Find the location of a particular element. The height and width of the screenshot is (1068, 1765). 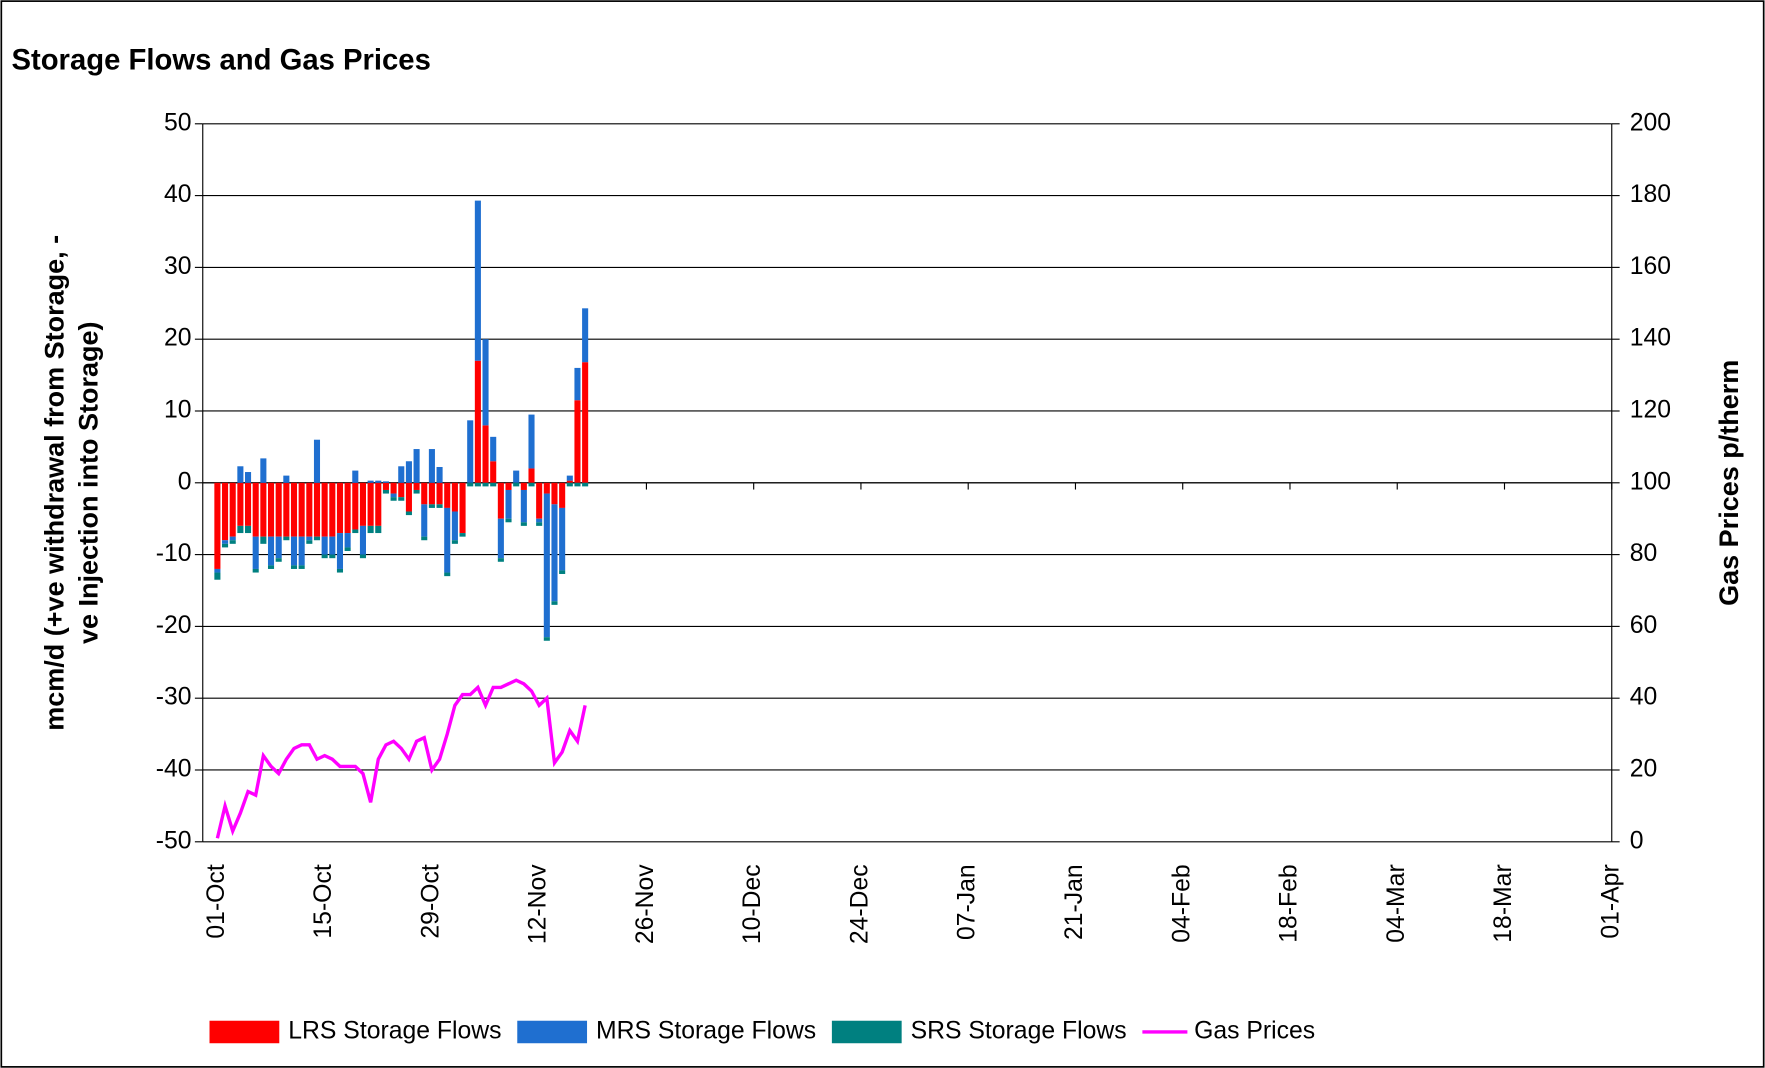

y2-tick-label: 0 is located at coordinates (1637, 840).